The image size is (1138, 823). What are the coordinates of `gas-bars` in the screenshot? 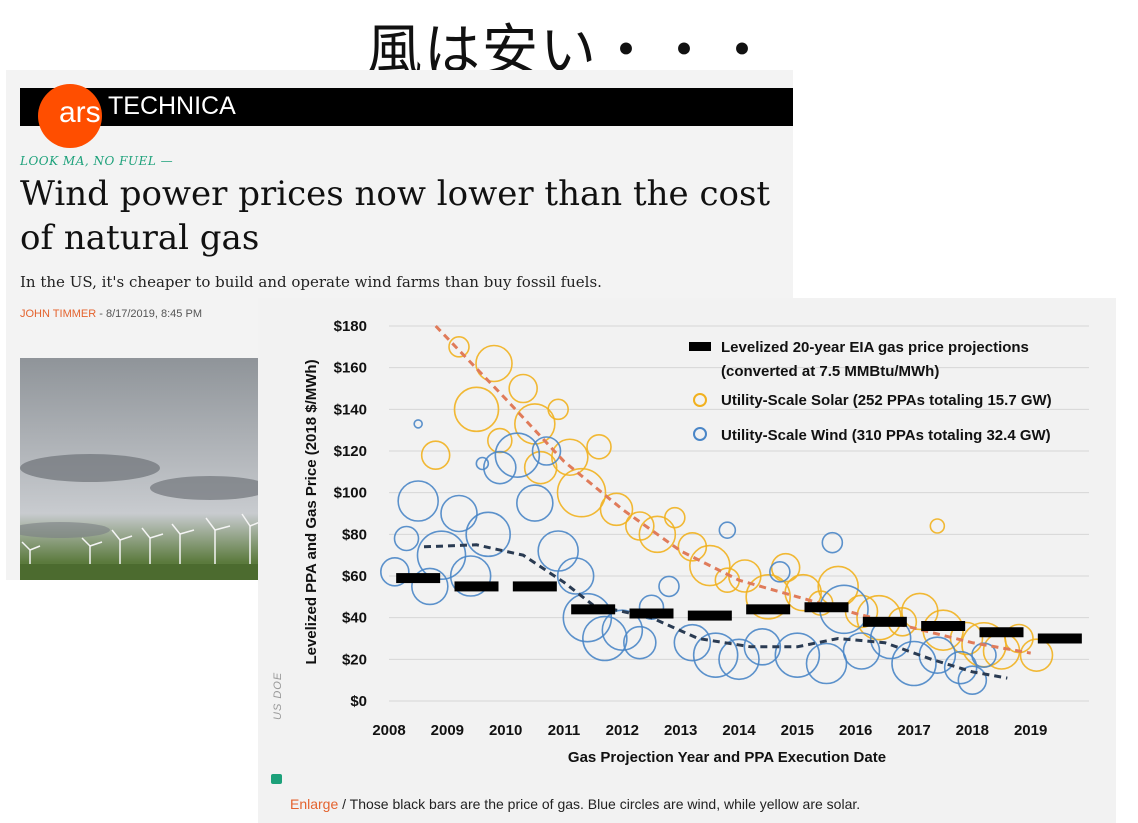 It's located at (739, 608).